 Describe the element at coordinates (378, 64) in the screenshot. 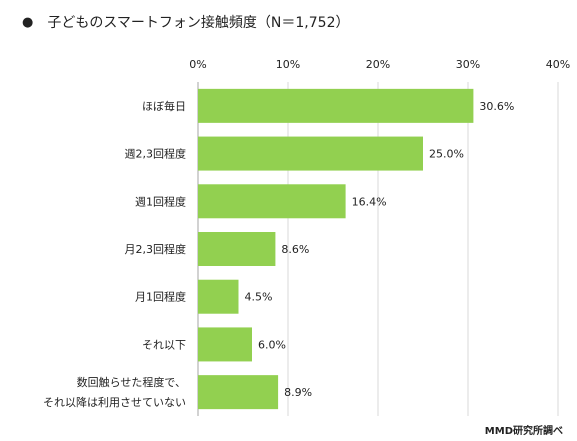

I see `x-tick-label: 20%` at that location.